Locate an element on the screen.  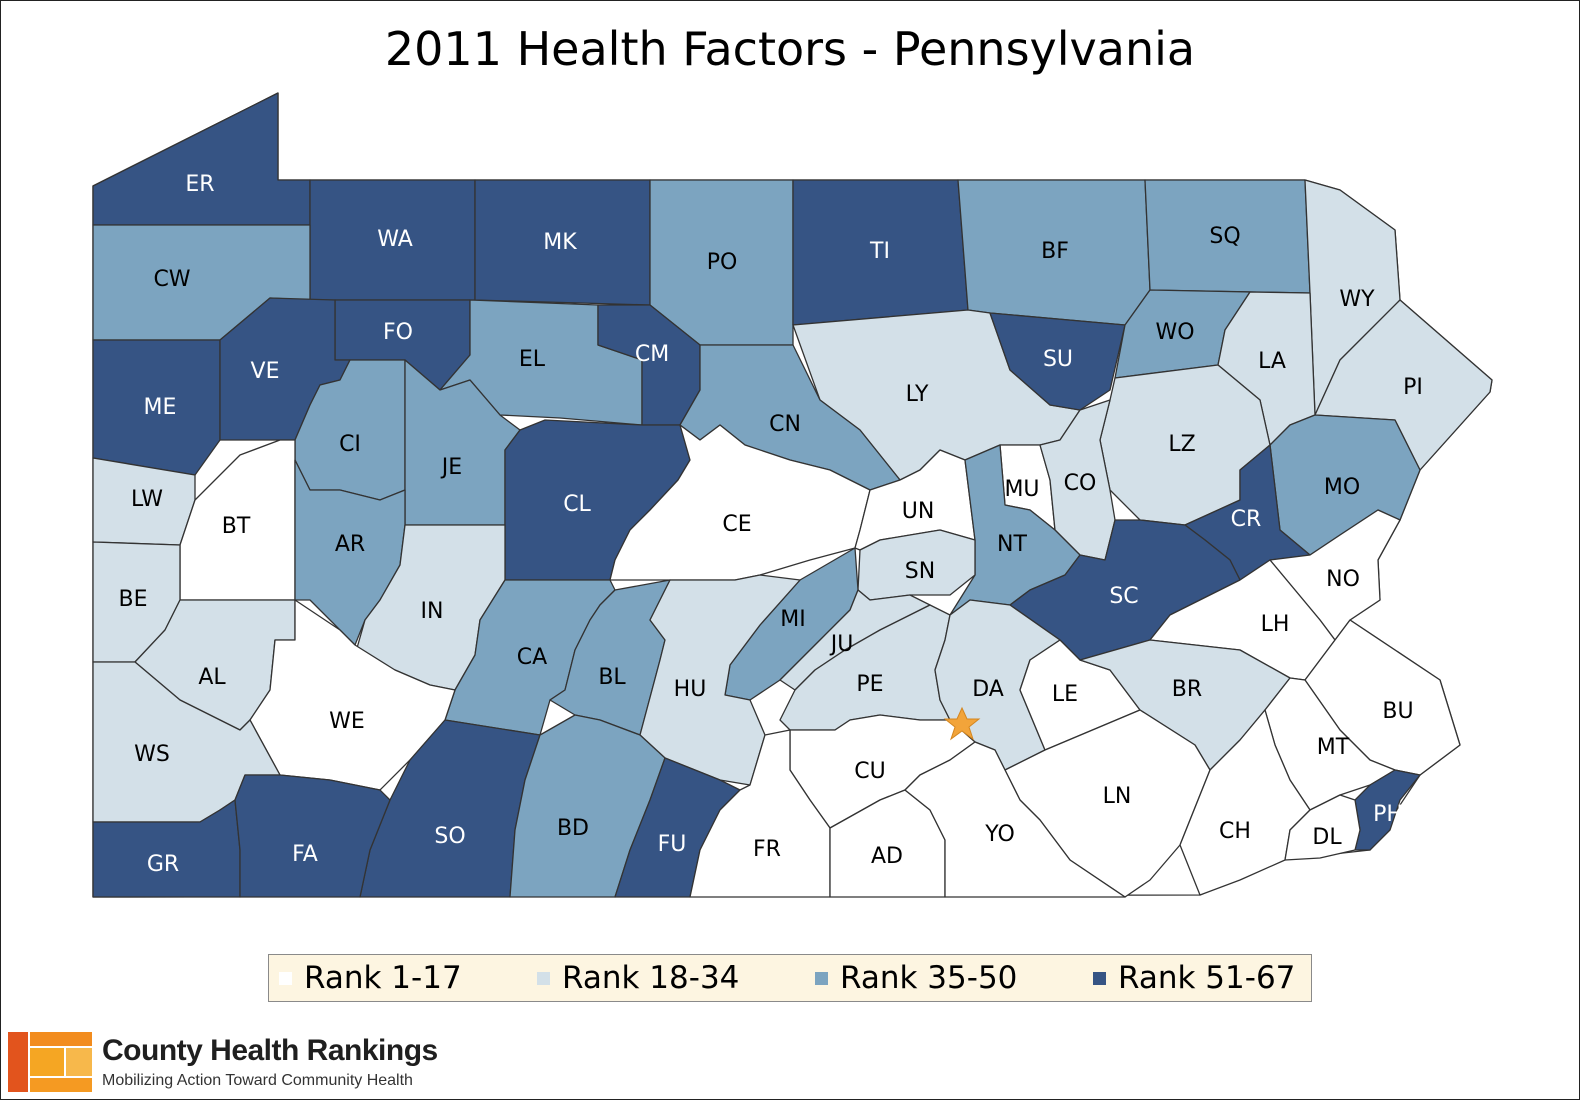
legend-label: Rank 51-67 is located at coordinates (1207, 978).